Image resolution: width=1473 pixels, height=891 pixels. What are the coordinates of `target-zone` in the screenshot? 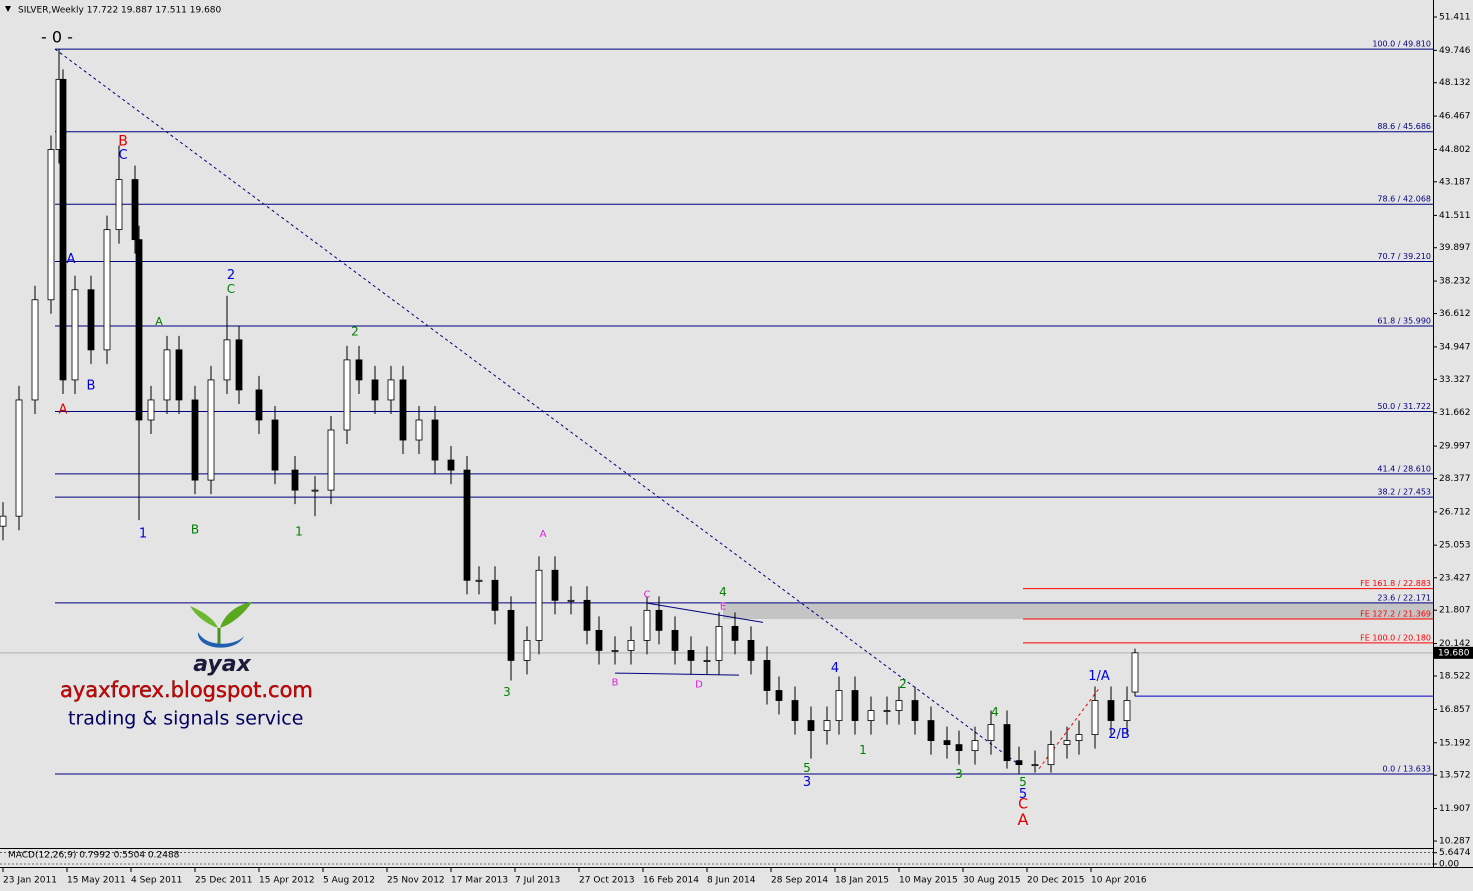 It's located at (1078, 610).